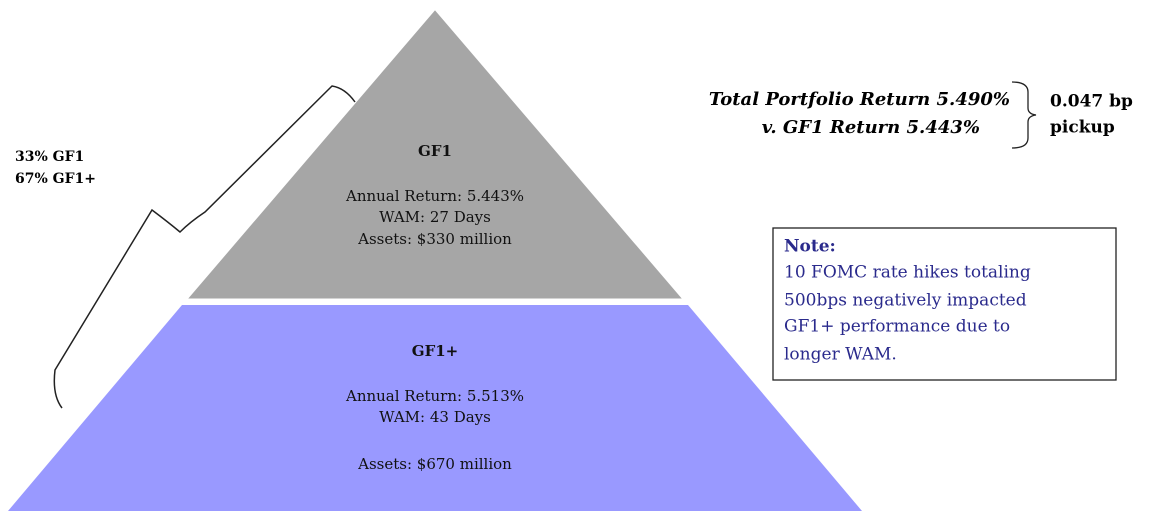 This screenshot has width=1170, height=515. I want to click on tier-assets: Assets: $670 million, so click(434, 464).